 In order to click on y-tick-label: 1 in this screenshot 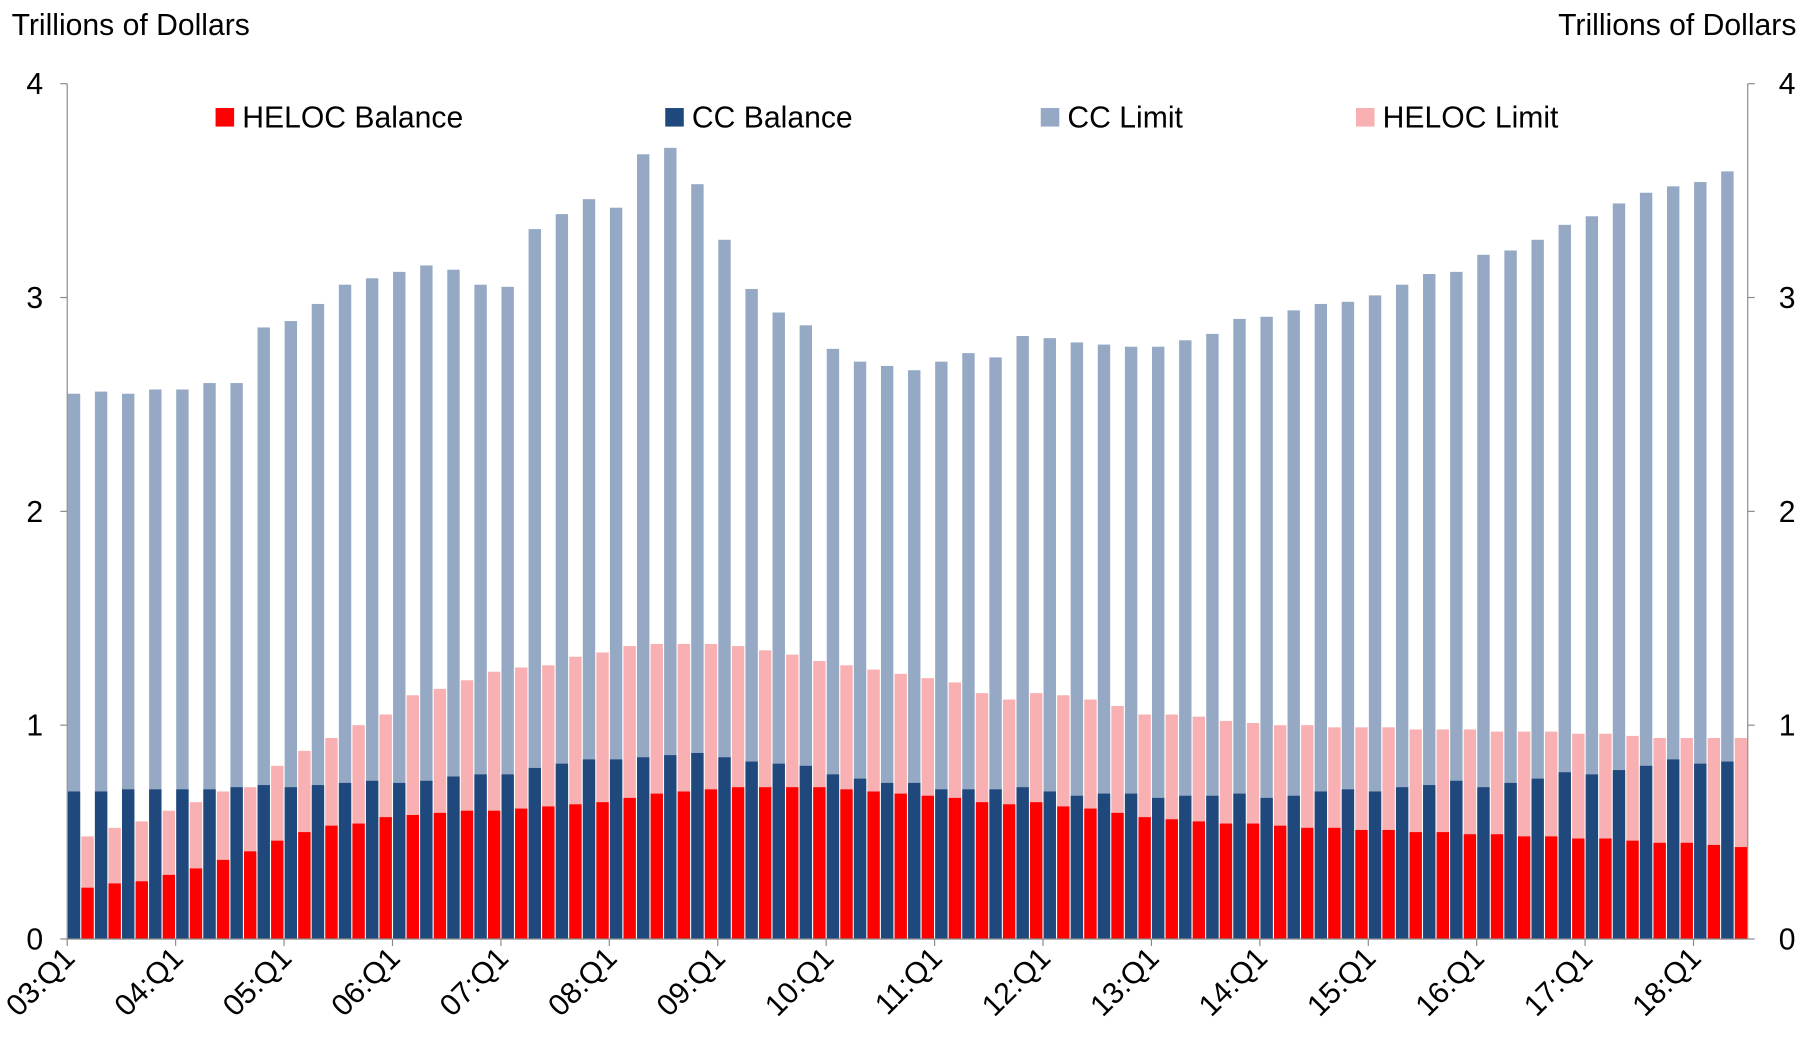, I will do `click(34, 726)`.